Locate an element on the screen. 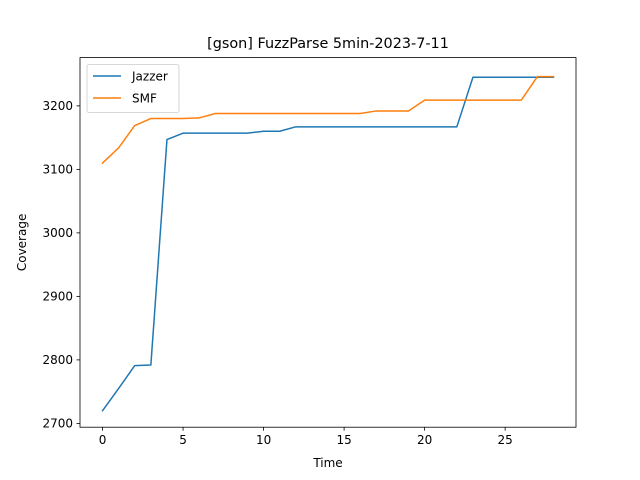 The width and height of the screenshot is (640, 480). y-tick-label: 2900 is located at coordinates (57, 297).